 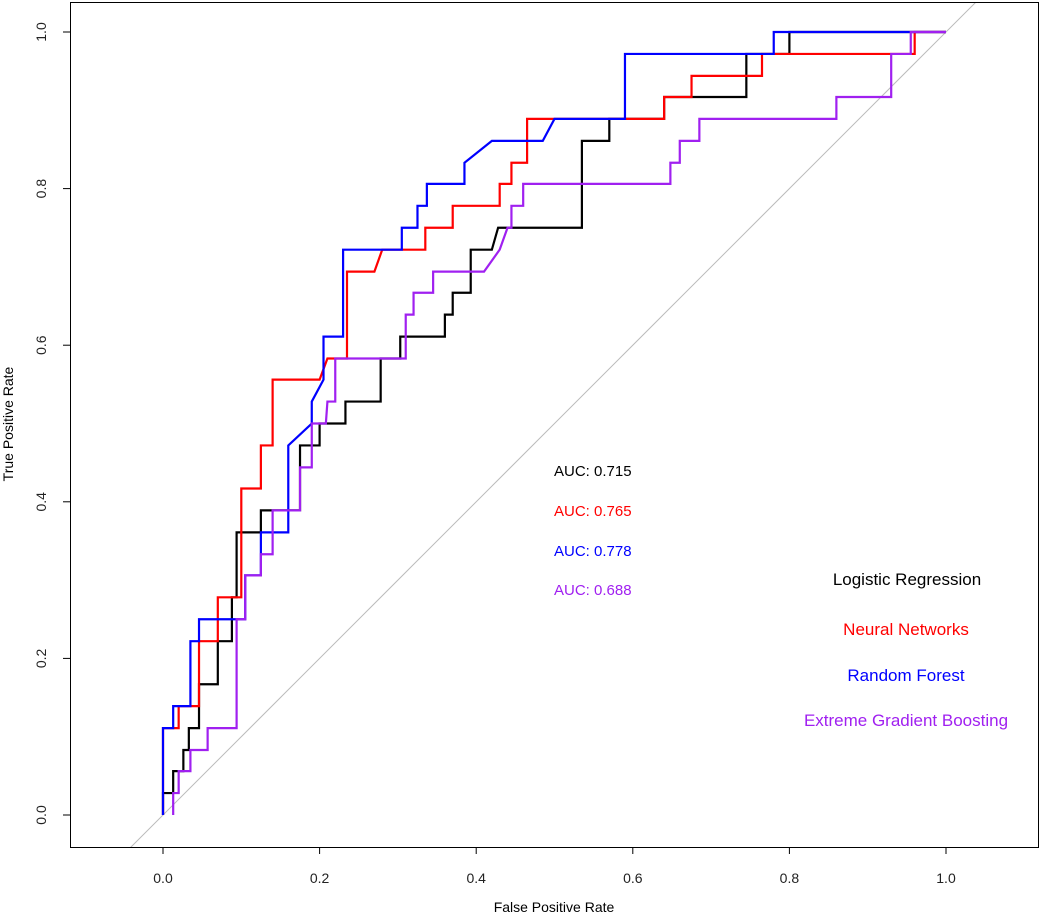 I want to click on y-tick-label: 0.2, so click(x=41, y=658).